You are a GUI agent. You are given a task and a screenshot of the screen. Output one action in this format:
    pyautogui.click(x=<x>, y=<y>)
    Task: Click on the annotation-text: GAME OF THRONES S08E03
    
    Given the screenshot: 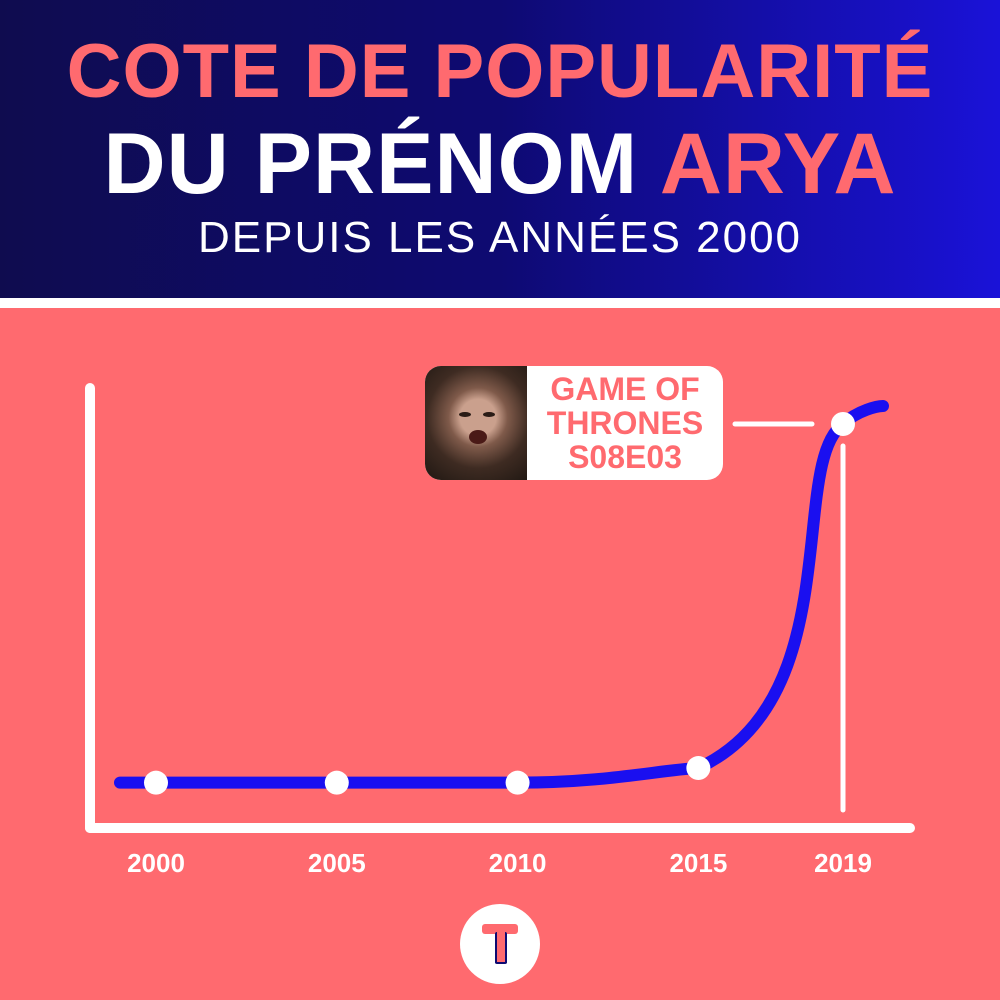 What is the action you would take?
    pyautogui.click(x=625, y=423)
    